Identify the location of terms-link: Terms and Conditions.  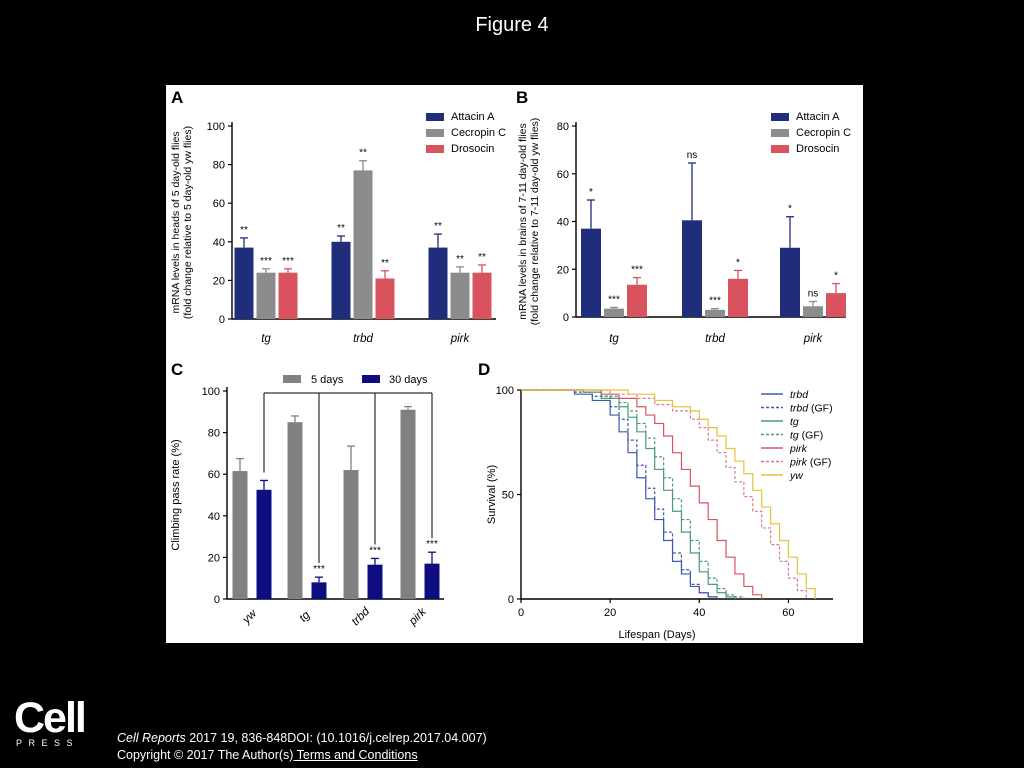
(355, 755).